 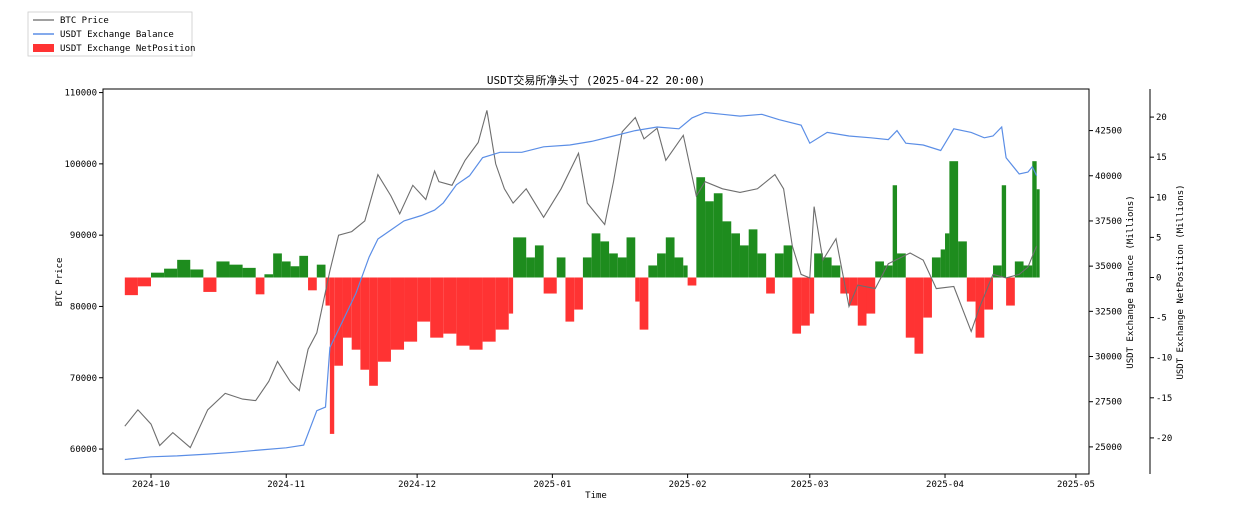 I want to click on balance-tick-label: 42500, so click(x=1108, y=132).